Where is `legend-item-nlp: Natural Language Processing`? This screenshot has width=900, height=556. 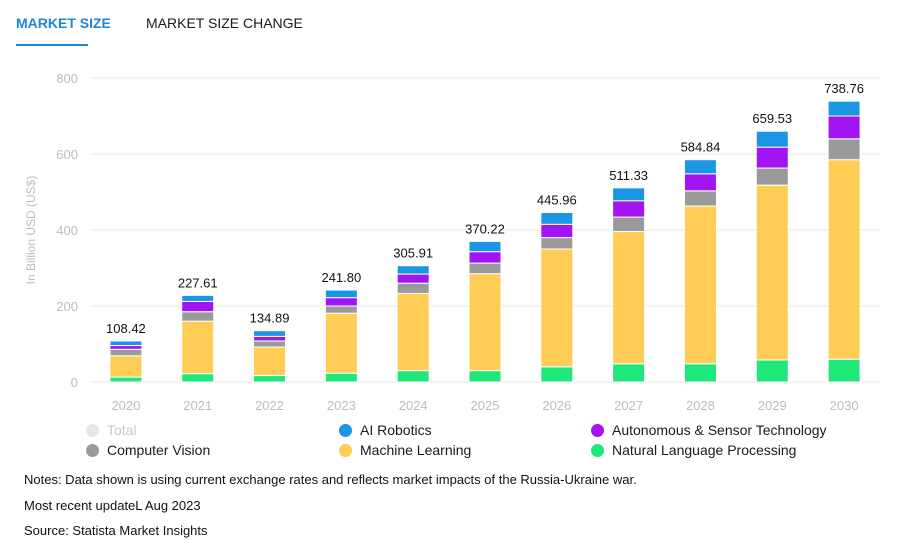
legend-item-nlp: Natural Language Processing is located at coordinates (693, 450).